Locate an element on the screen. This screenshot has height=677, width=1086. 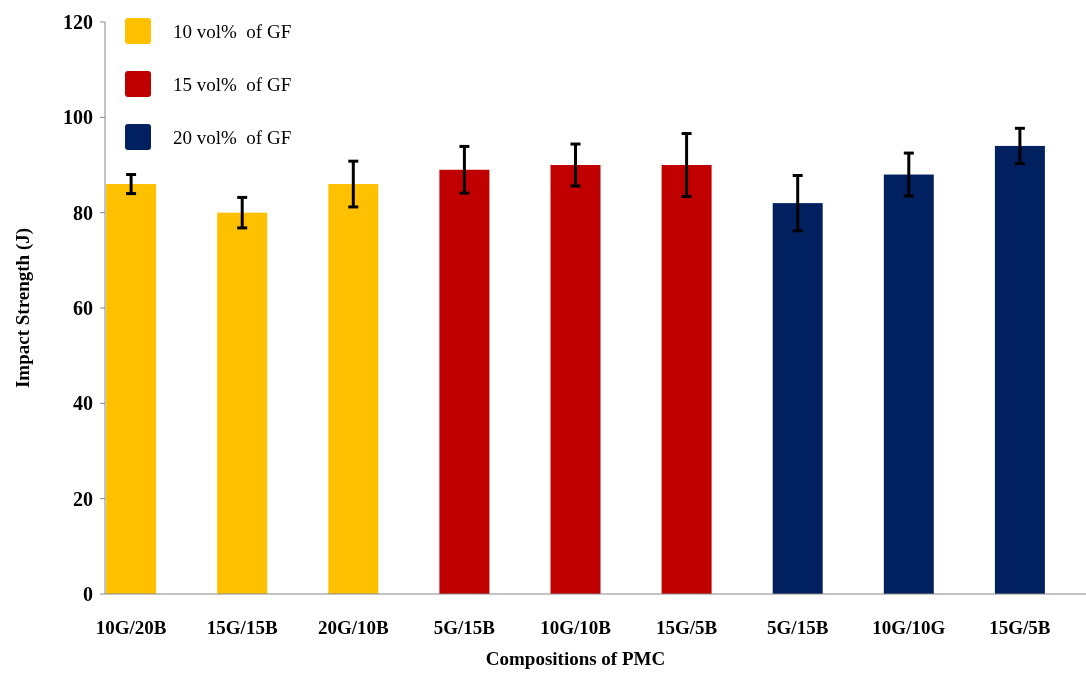
x-tick-label: 10G/20B is located at coordinates (131, 627).